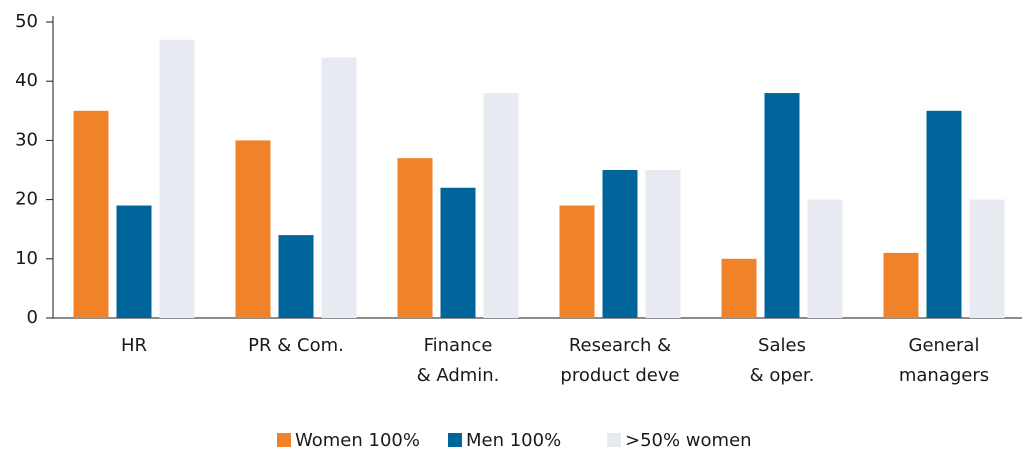  What do you see at coordinates (944, 360) in the screenshot?
I see `x-tick-label: General managers` at bounding box center [944, 360].